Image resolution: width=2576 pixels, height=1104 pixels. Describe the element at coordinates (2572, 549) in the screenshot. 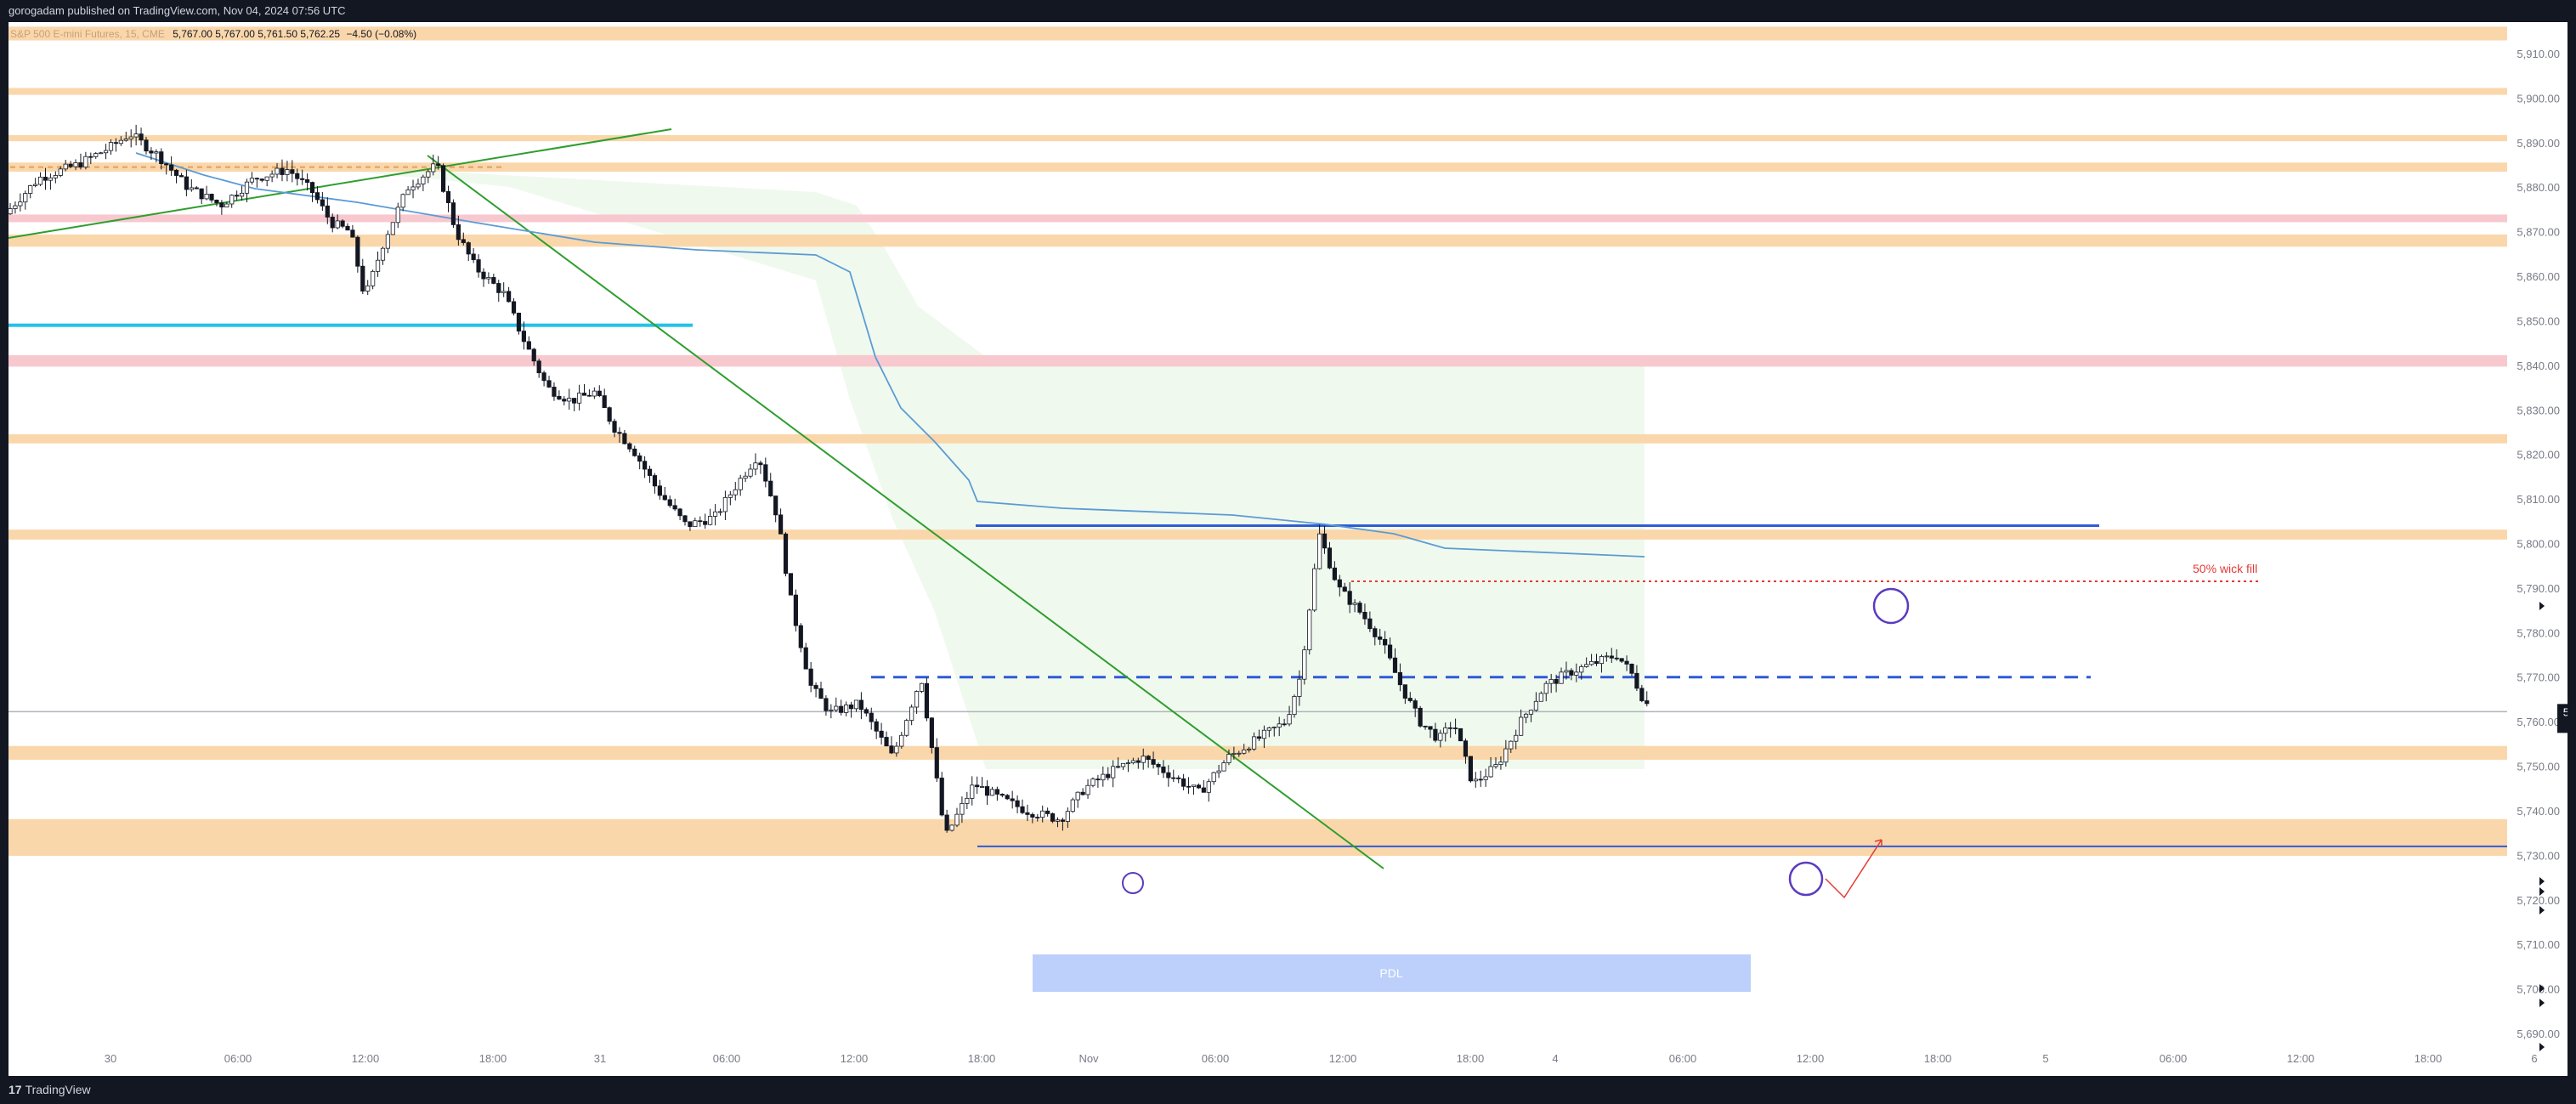

I see `right-edge` at that location.